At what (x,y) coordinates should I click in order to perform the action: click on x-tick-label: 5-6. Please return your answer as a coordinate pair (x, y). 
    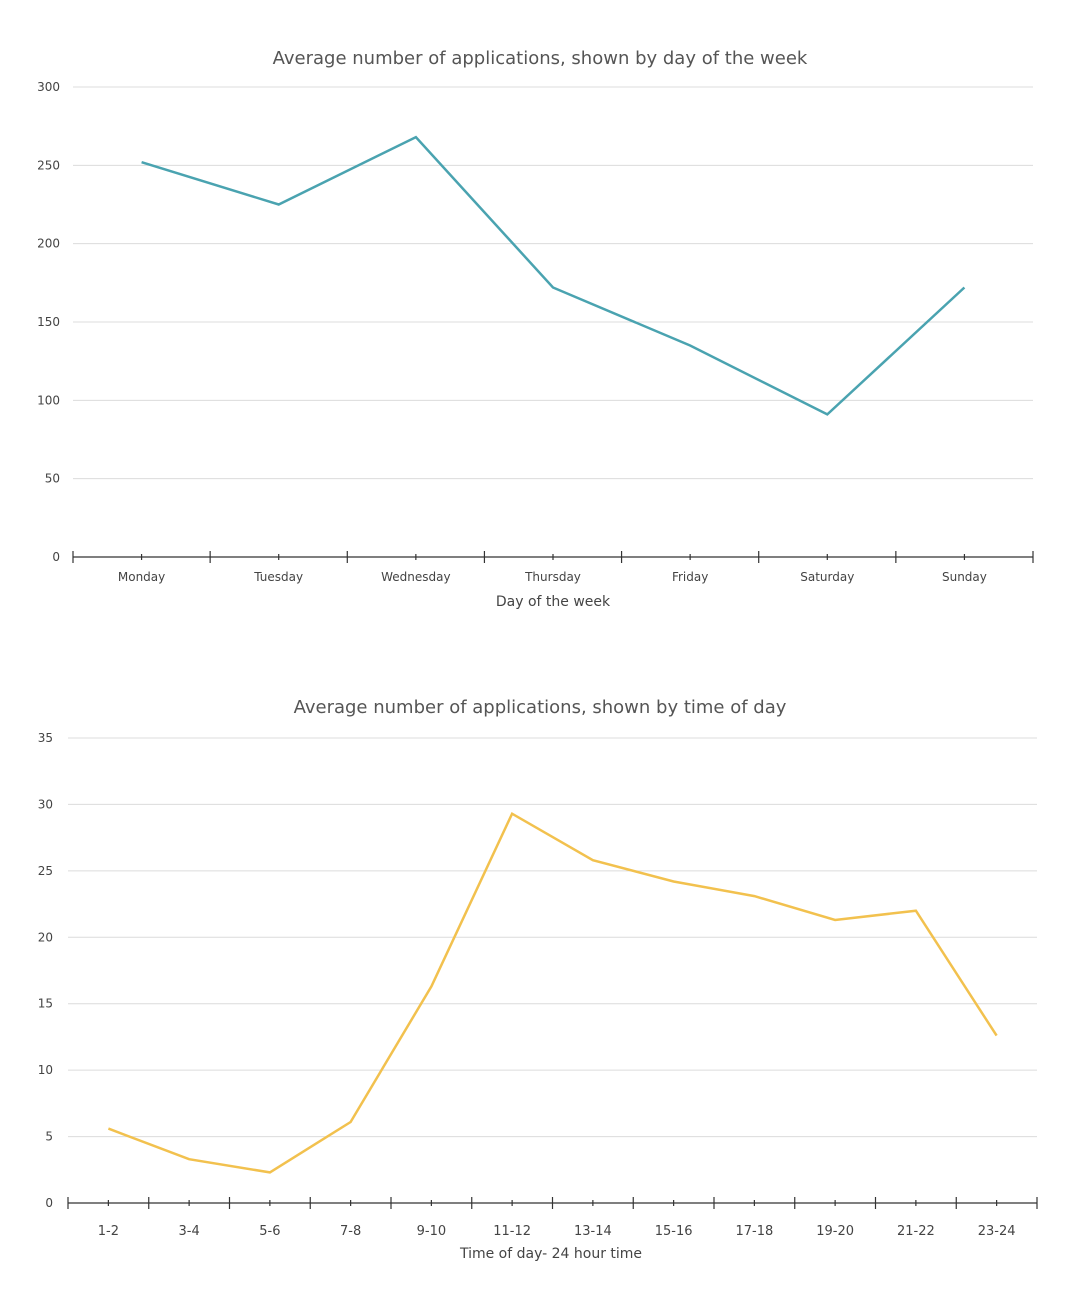
    Looking at the image, I should click on (269, 1231).